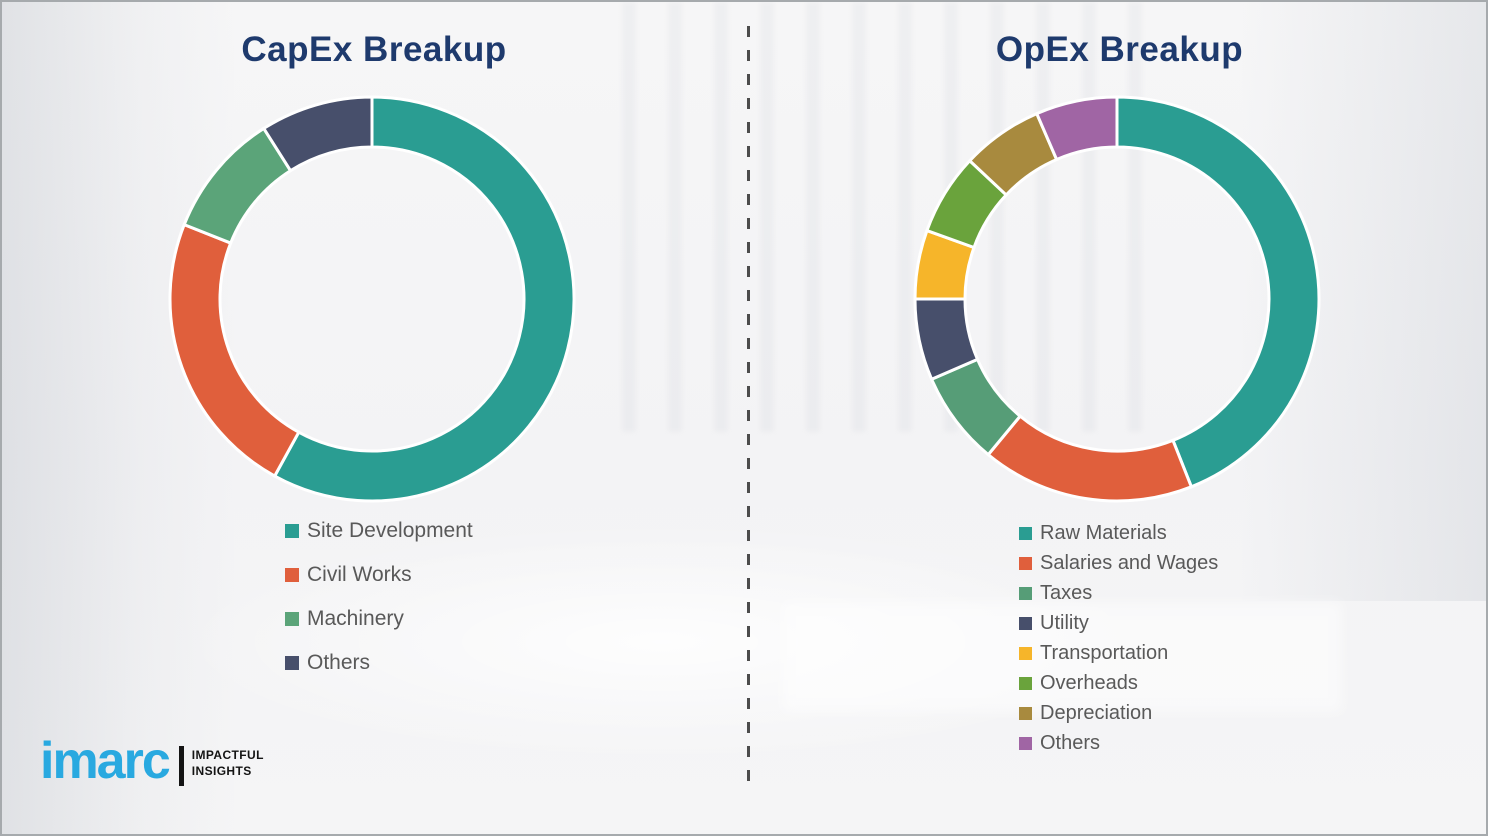 This screenshot has width=1488, height=836. I want to click on legend-item-civil-works: Civil Works, so click(379, 575).